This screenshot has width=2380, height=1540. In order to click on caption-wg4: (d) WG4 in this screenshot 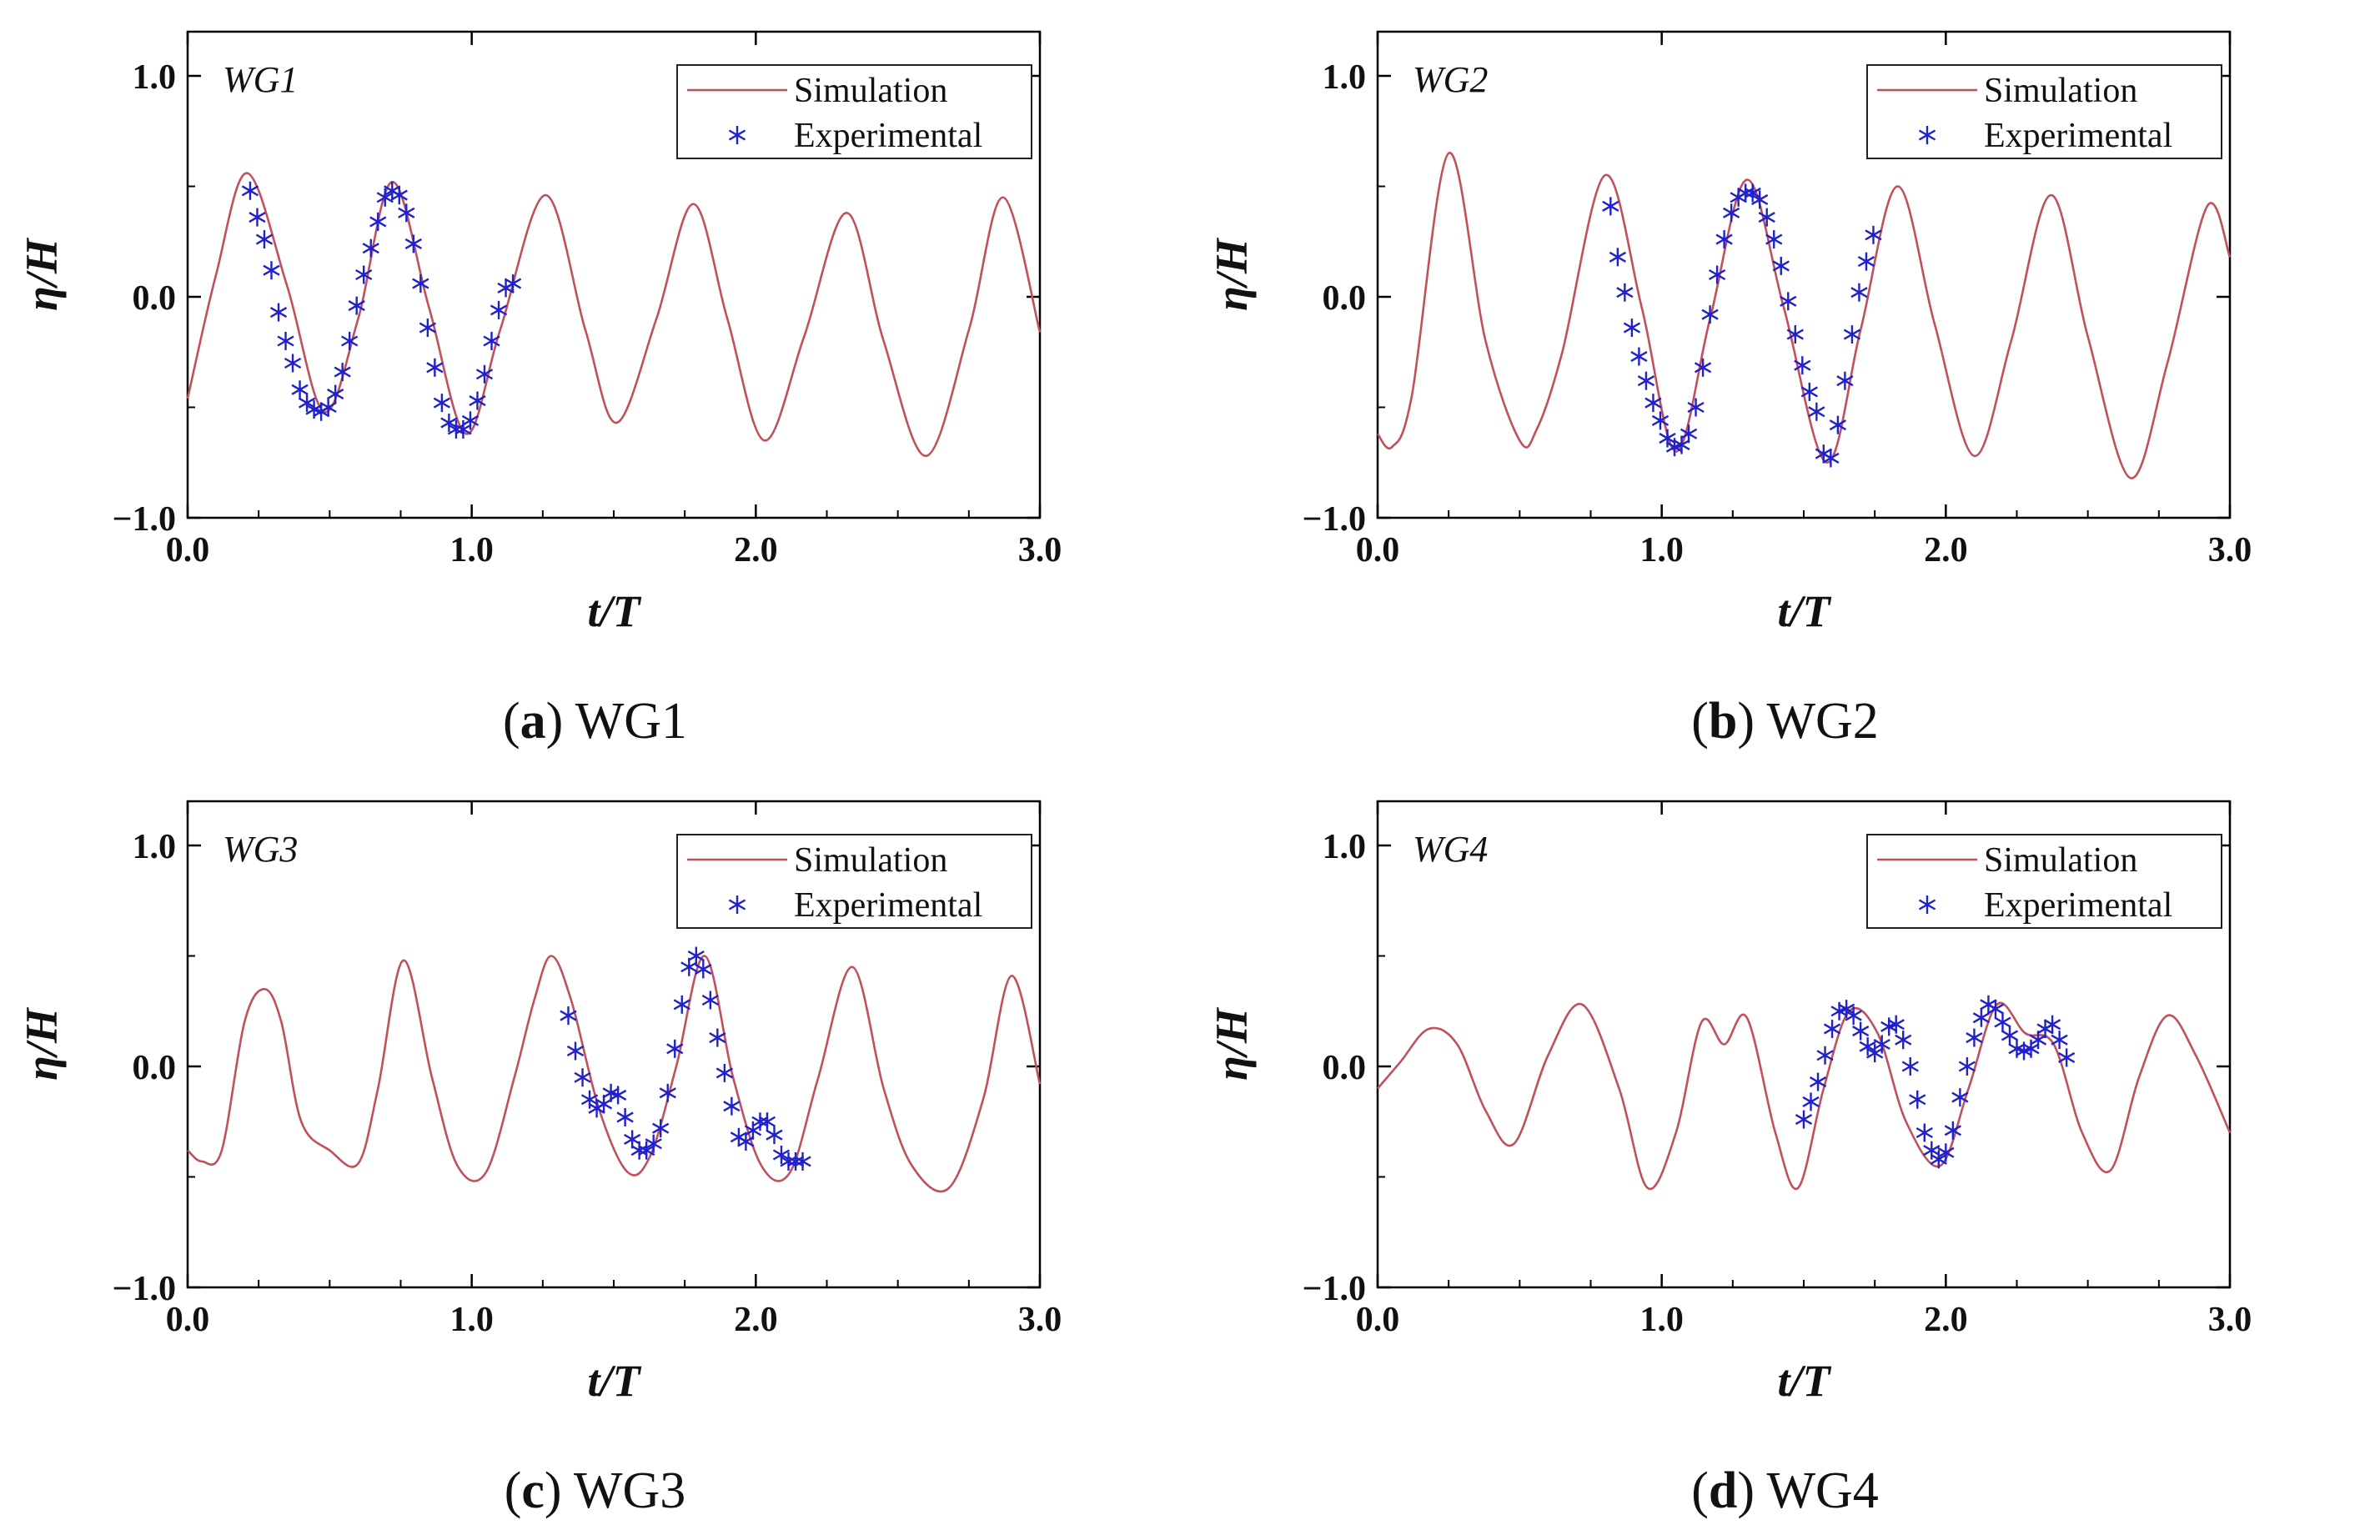, I will do `click(1785, 1491)`.